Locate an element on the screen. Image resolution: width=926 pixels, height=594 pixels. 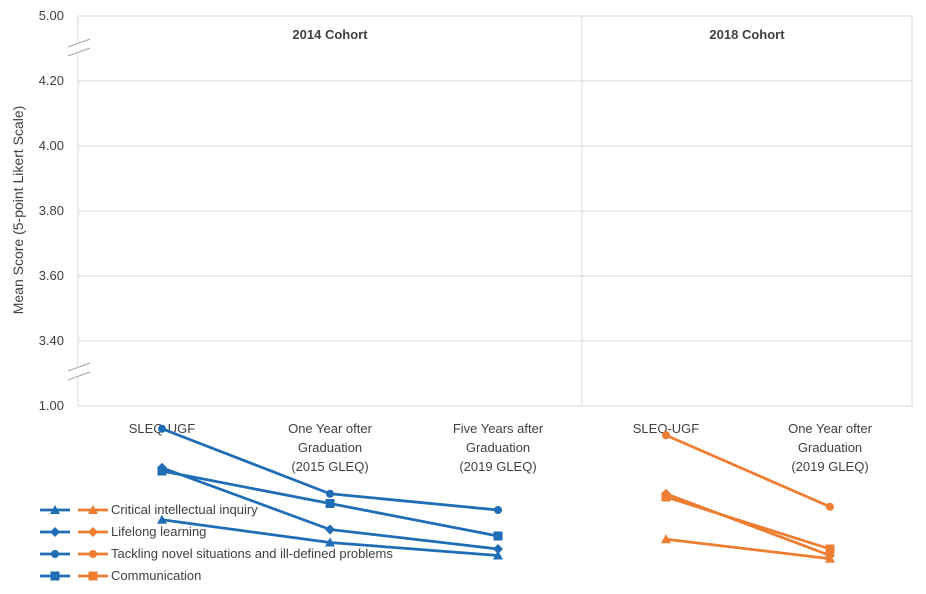
x-category-label-line: (2015 GLEQ) is located at coordinates (329, 466).